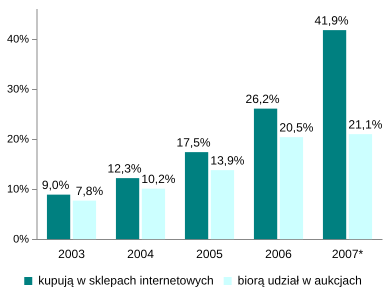 The height and width of the screenshot is (297, 392). What do you see at coordinates (348, 254) in the screenshot?
I see `x-tick-label: 2007*` at bounding box center [348, 254].